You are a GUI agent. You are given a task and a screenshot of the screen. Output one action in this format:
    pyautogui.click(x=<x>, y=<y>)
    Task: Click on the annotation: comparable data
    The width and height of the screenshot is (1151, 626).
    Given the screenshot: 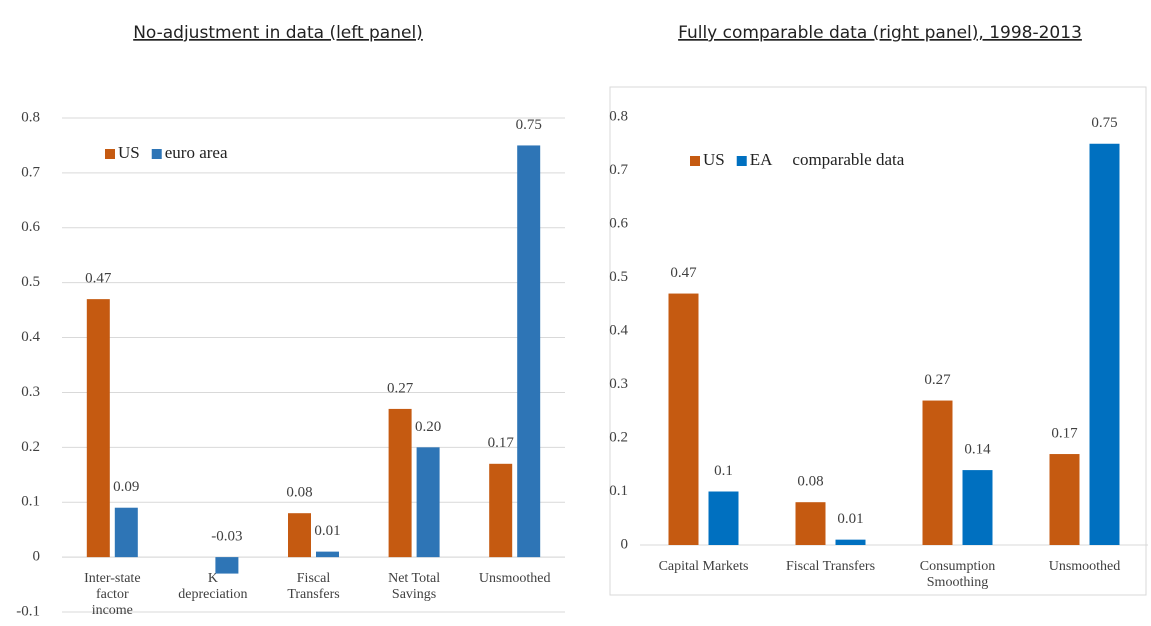 What is the action you would take?
    pyautogui.click(x=848, y=159)
    